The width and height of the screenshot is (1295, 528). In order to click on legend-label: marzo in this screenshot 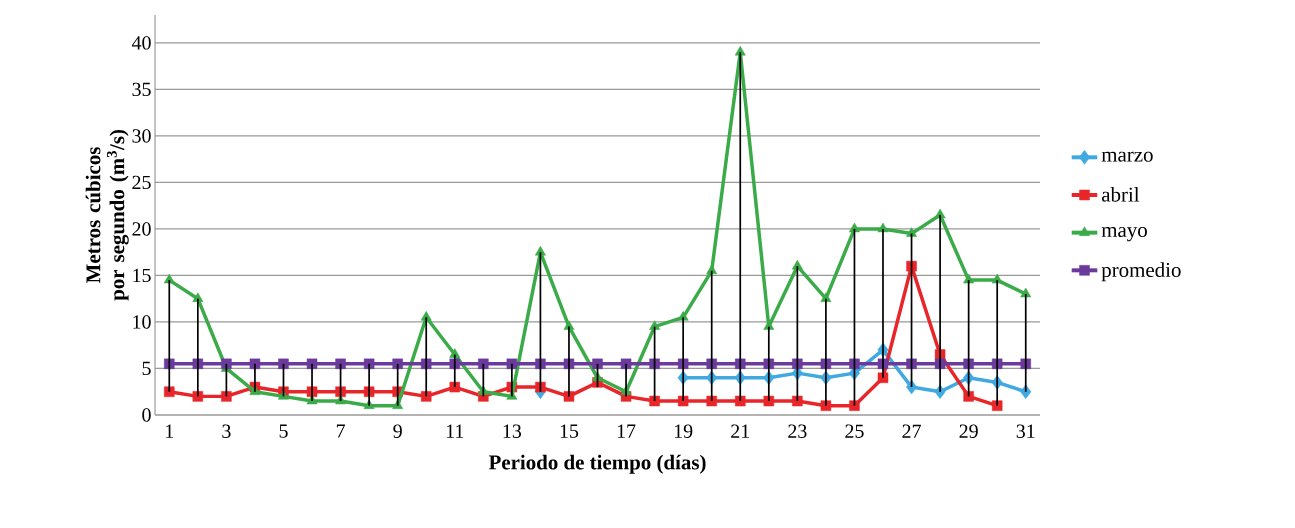, I will do `click(1127, 156)`.